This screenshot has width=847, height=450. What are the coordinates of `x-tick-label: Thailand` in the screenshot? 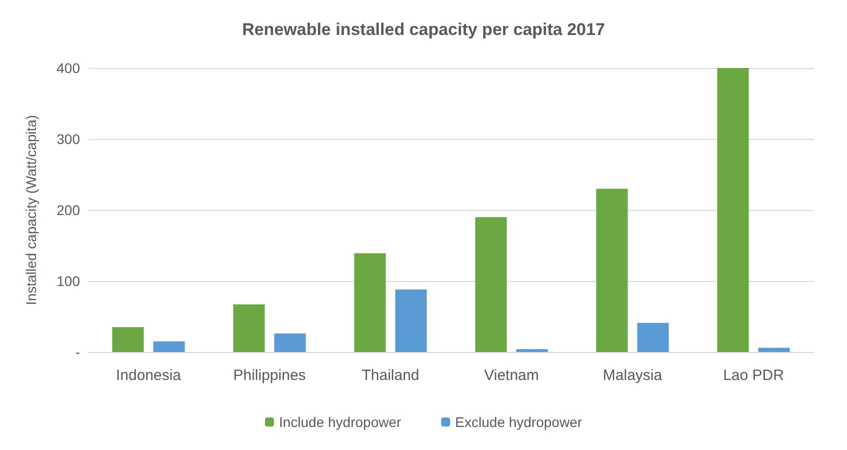 It's located at (391, 375).